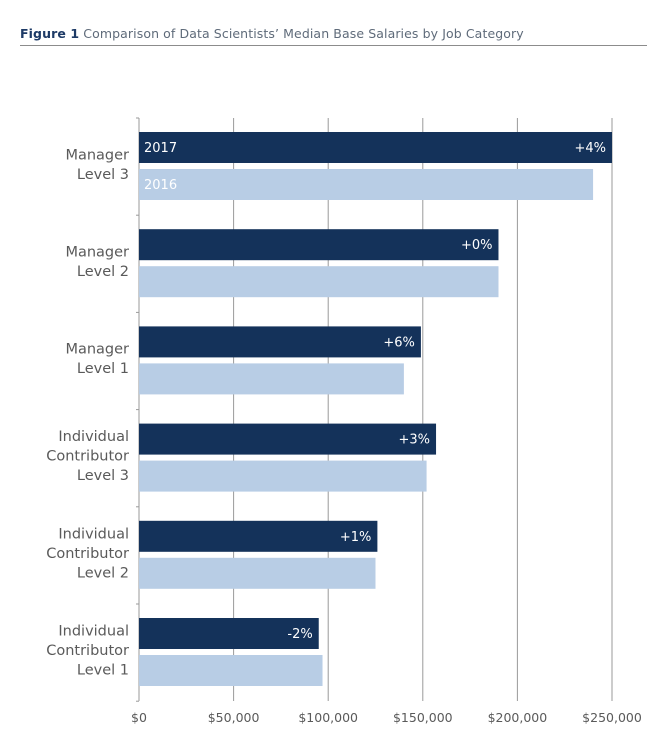 Image resolution: width=668 pixels, height=753 pixels. Describe the element at coordinates (139, 717) in the screenshot. I see `x-tick-label: $0` at that location.